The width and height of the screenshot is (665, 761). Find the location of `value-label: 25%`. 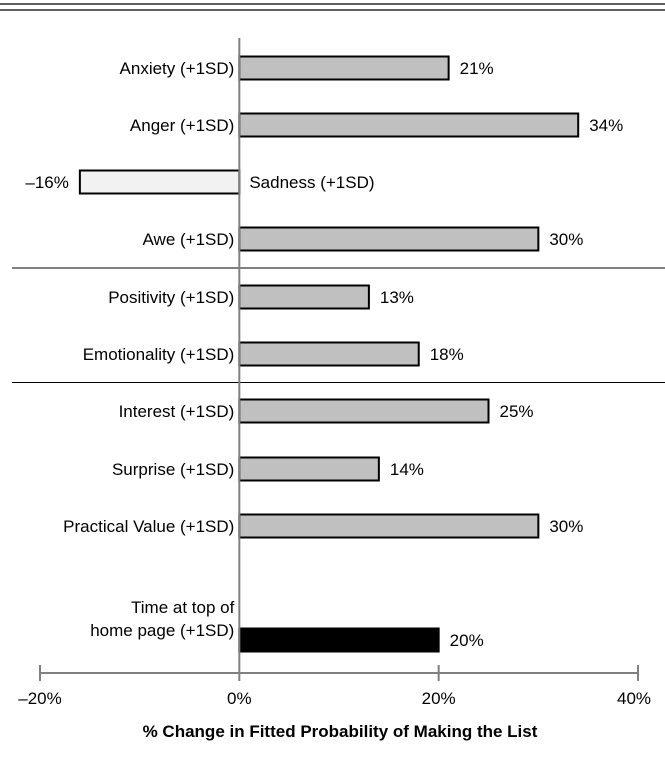

value-label: 25% is located at coordinates (517, 411).